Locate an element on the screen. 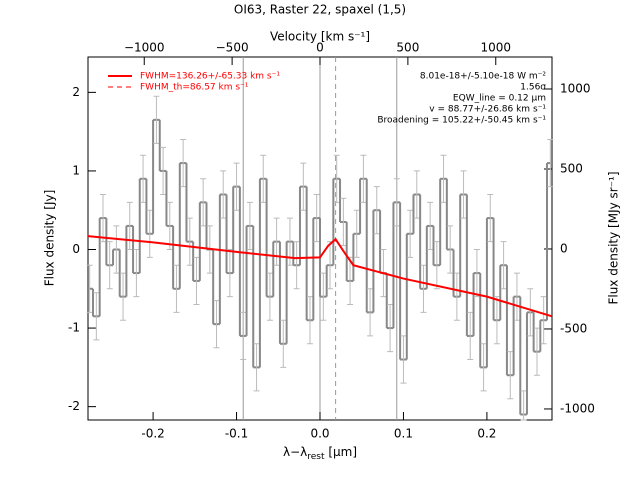 The height and width of the screenshot is (480, 640). y-tick-label: -2 is located at coordinates (74, 406).